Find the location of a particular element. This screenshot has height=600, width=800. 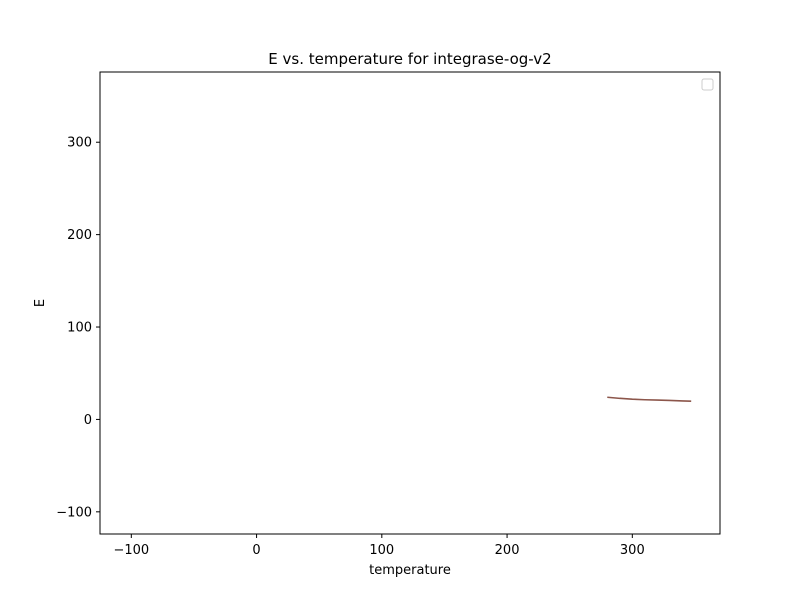

x-tick-label: 100 is located at coordinates (381, 550).